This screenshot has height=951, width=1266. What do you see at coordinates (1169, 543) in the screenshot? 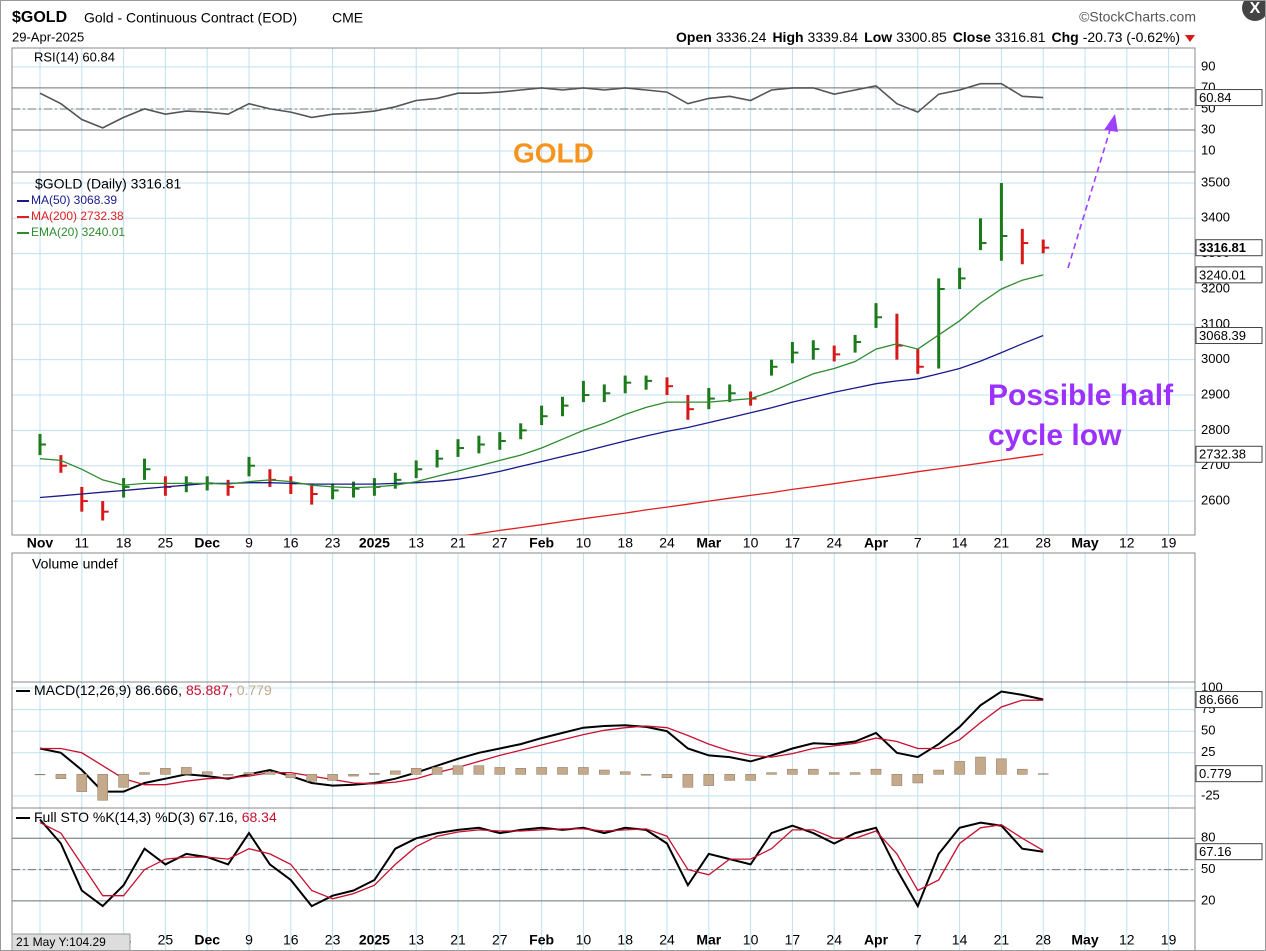
I see `x-tick-label: 19` at bounding box center [1169, 543].